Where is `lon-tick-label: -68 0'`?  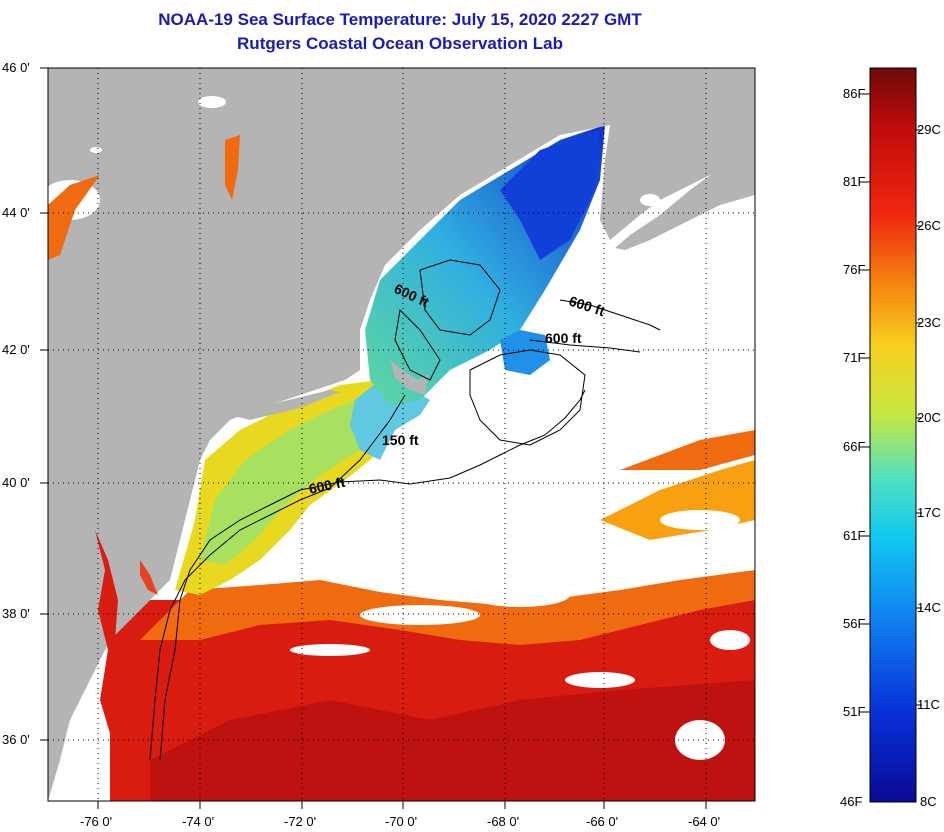
lon-tick-label: -68 0' is located at coordinates (503, 821).